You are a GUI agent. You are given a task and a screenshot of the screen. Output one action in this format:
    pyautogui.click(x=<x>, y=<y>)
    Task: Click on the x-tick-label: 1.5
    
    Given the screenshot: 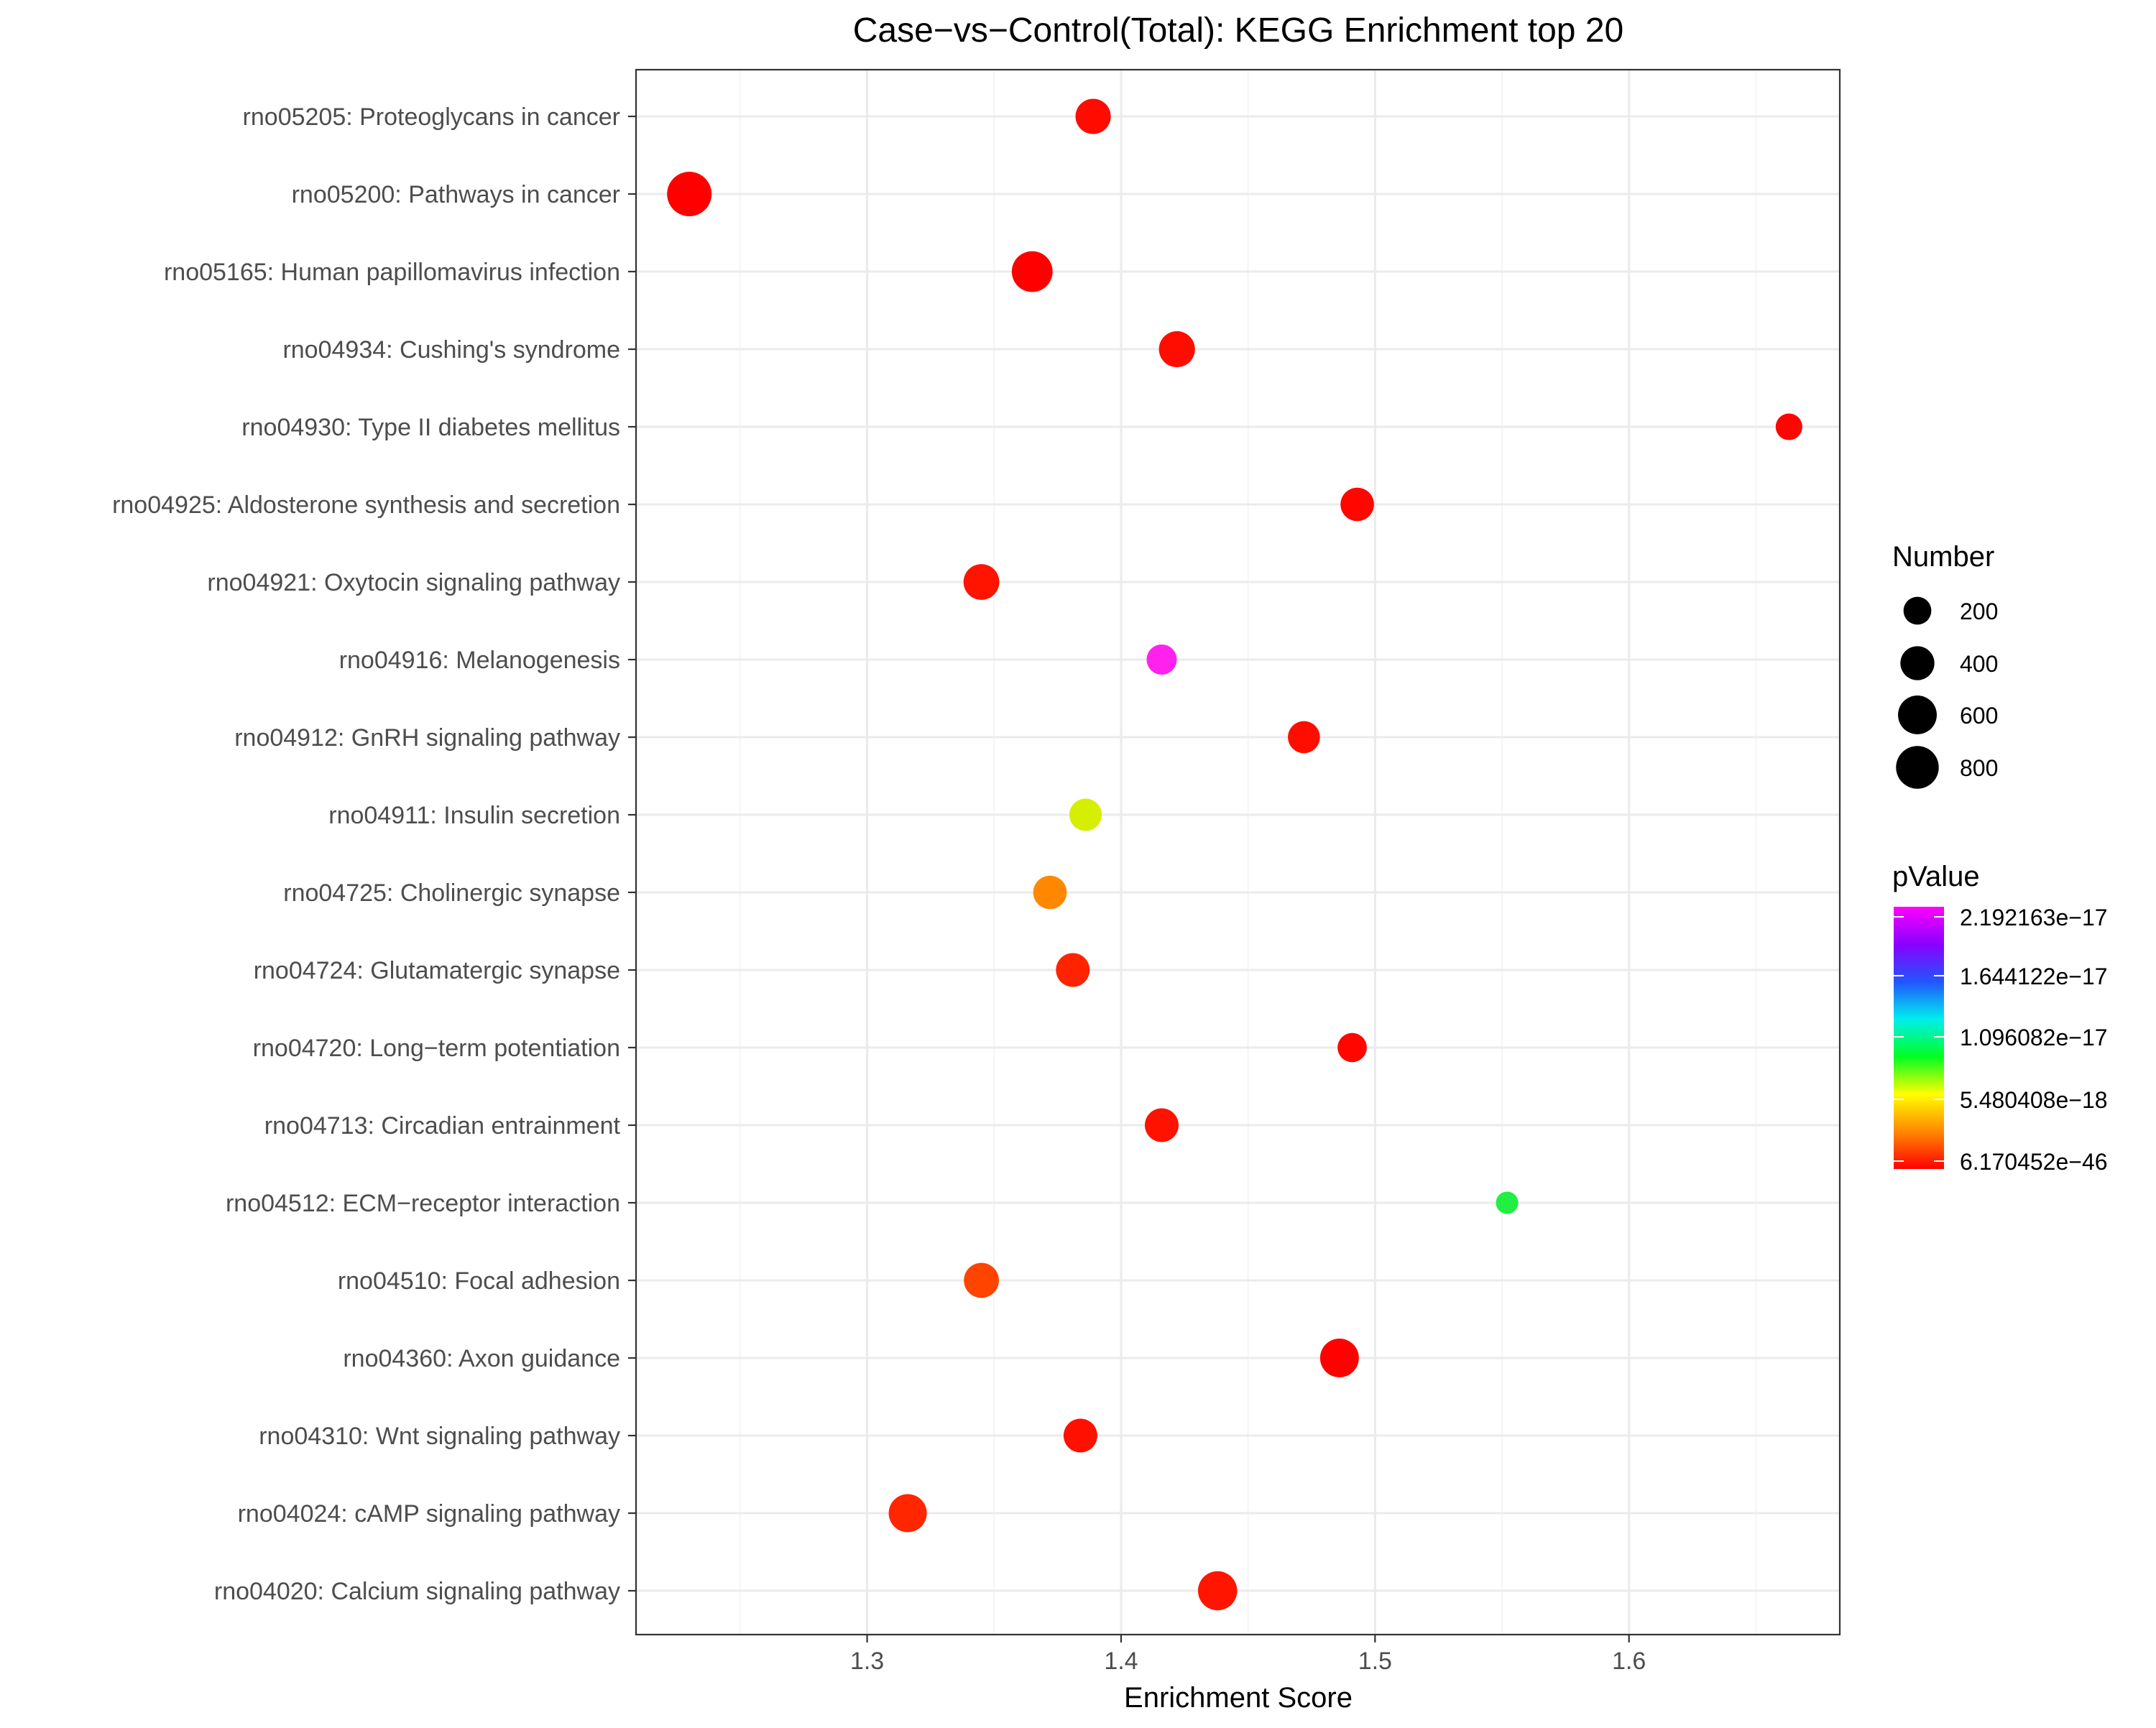 What is the action you would take?
    pyautogui.click(x=1375, y=1661)
    